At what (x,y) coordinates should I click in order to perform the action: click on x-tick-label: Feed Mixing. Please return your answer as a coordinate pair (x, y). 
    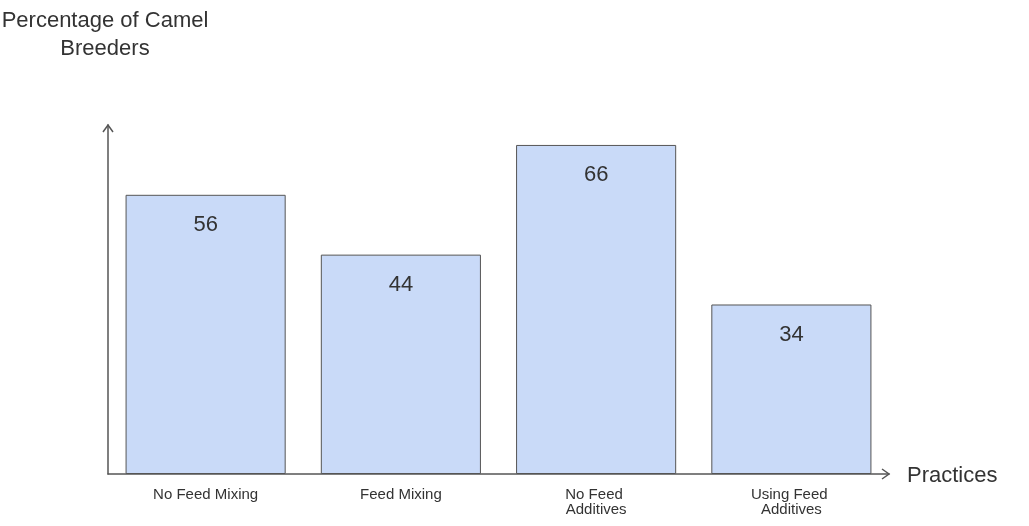
    Looking at the image, I should click on (401, 493).